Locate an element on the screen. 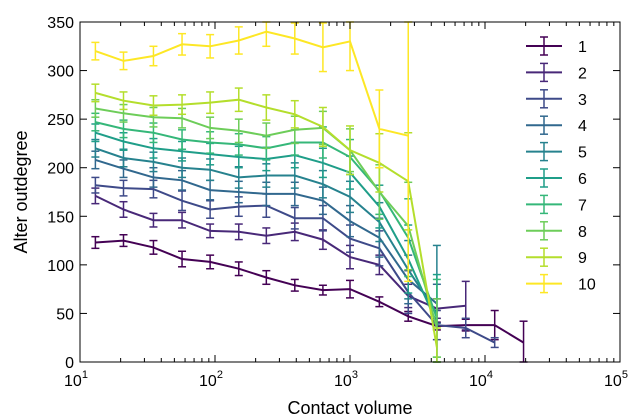 This screenshot has width=644, height=419. x-tick-label: 10³ is located at coordinates (346, 379).